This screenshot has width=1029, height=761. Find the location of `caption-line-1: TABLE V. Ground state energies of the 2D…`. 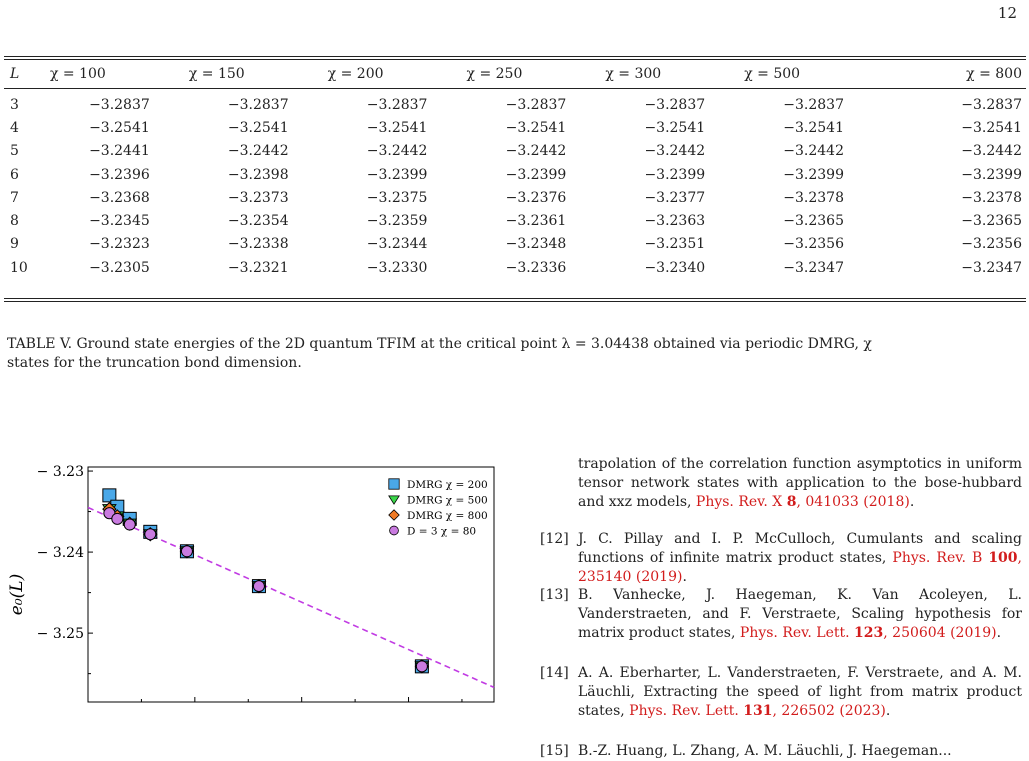

caption-line-1: TABLE V. Ground state energies of the 2D… is located at coordinates (439, 344).